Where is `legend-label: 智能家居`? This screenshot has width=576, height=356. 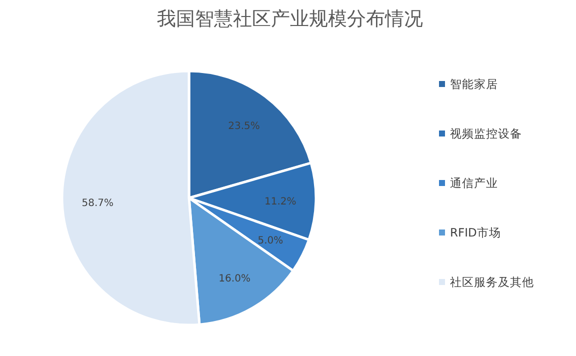
legend-label: 智能家居 is located at coordinates (474, 84).